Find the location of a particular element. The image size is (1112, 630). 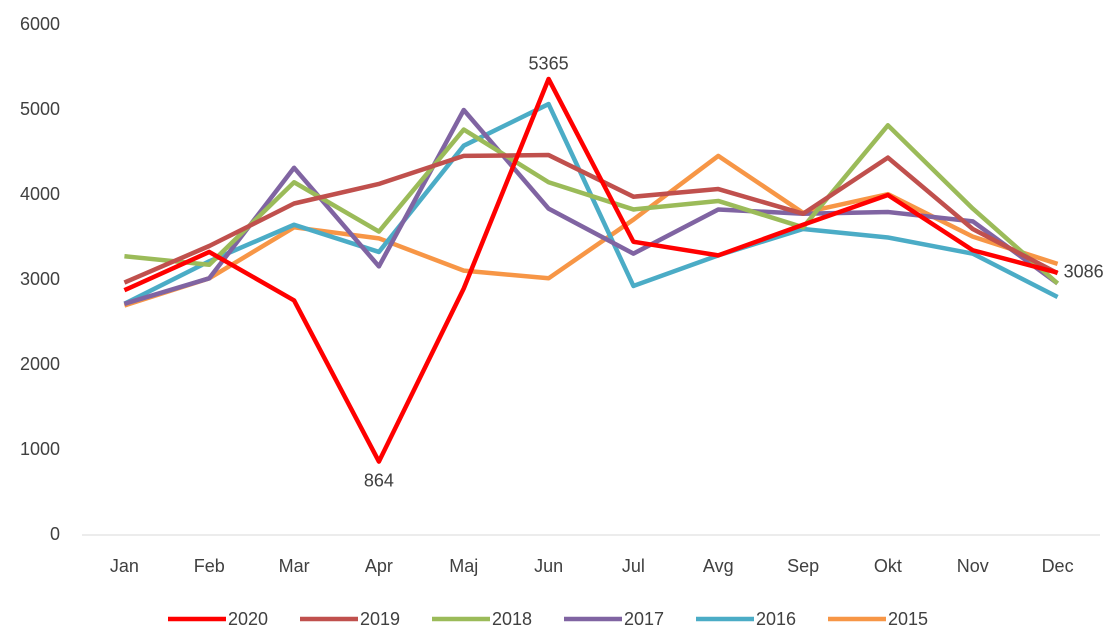

legend-label: 2017 is located at coordinates (644, 619).